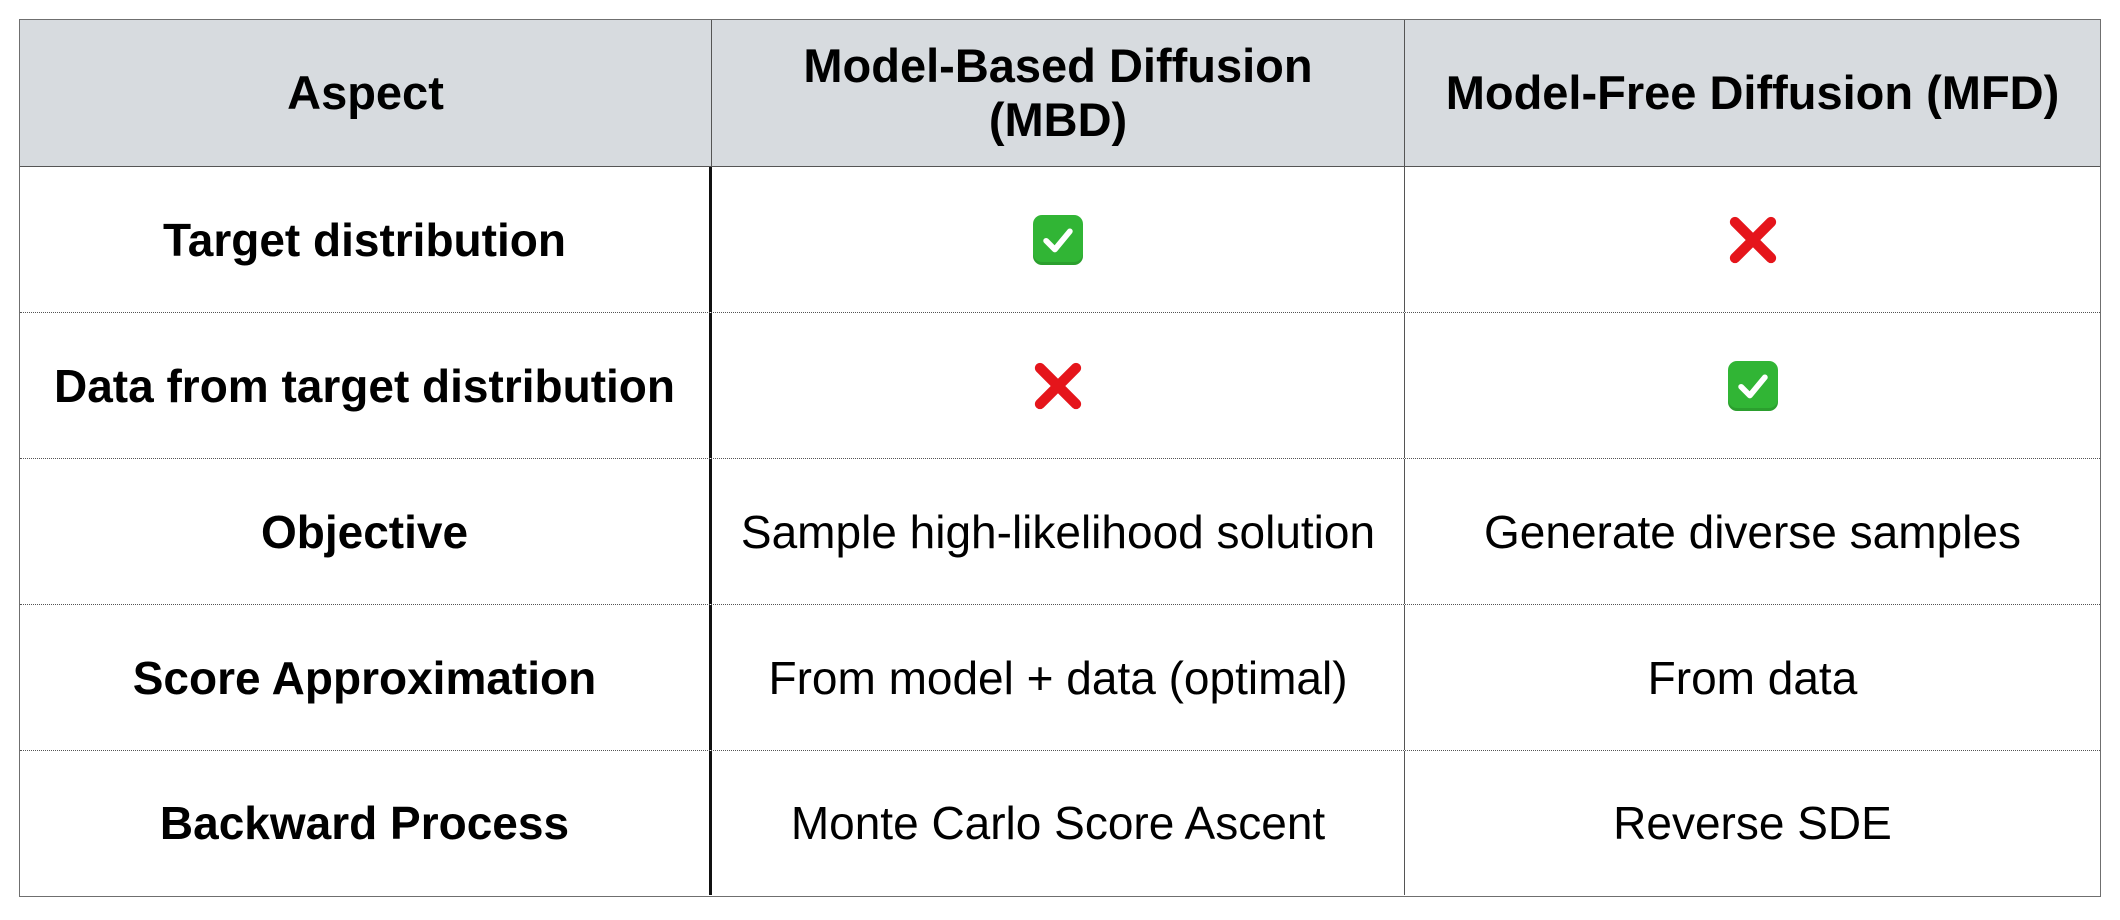  I want to click on mbd-backward-process-cell: Monte Carlo Score Ascent, so click(1058, 823).